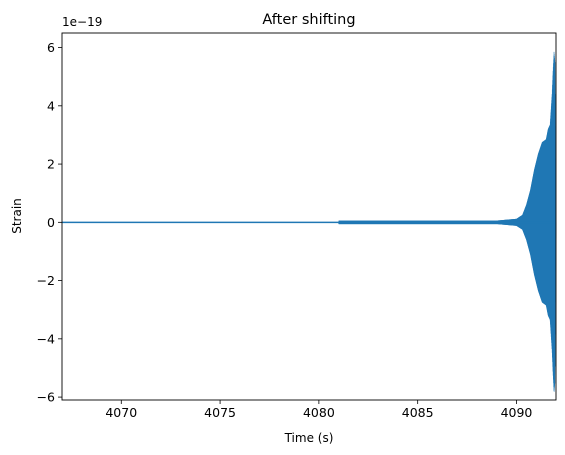 This screenshot has width=565, height=455. What do you see at coordinates (308, 20) in the screenshot?
I see `chart-title: After shifting` at bounding box center [308, 20].